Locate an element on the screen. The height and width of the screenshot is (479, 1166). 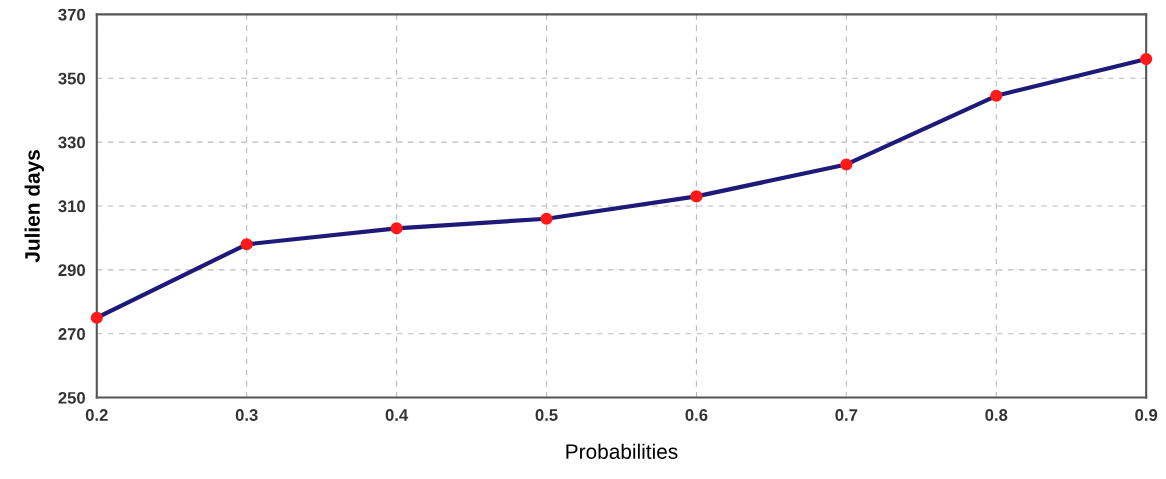
x-tick-label: 0.3 is located at coordinates (246, 415).